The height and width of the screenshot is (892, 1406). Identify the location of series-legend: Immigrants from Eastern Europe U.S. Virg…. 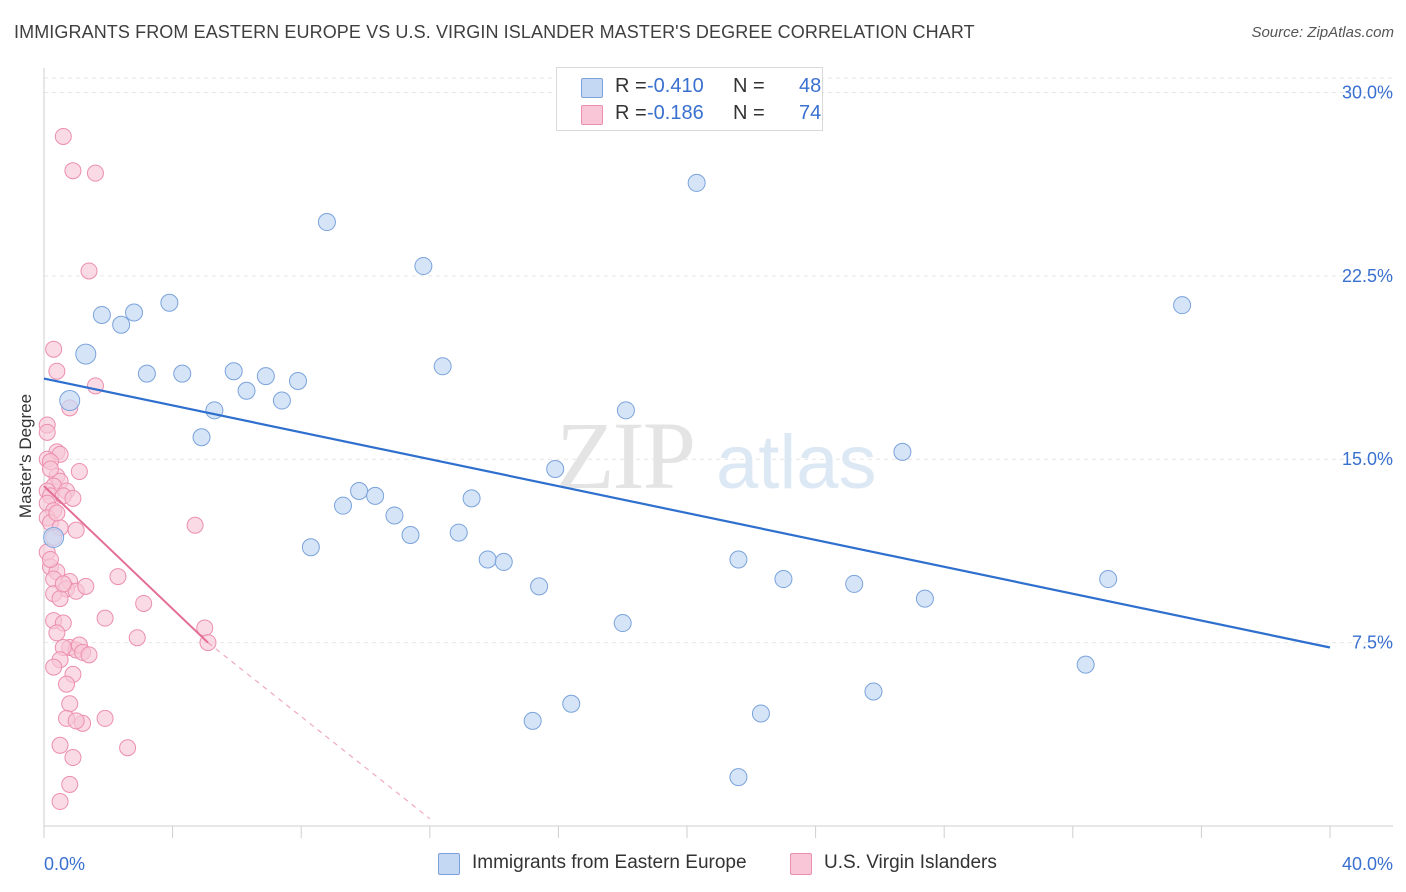
(703, 865).